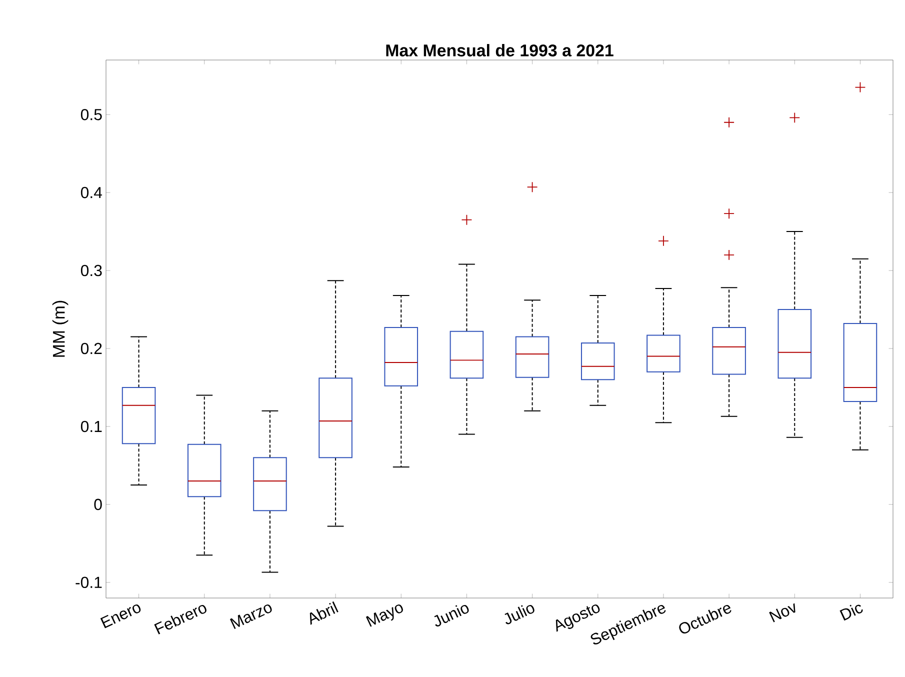 This screenshot has width=905, height=677. What do you see at coordinates (60, 328) in the screenshot?
I see `y-axis-title: MM (m)` at bounding box center [60, 328].